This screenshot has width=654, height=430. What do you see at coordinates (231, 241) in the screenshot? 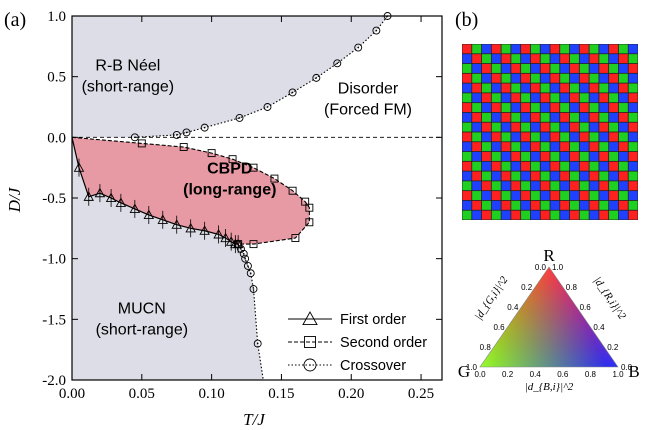
I see `first-order-point` at bounding box center [231, 241].